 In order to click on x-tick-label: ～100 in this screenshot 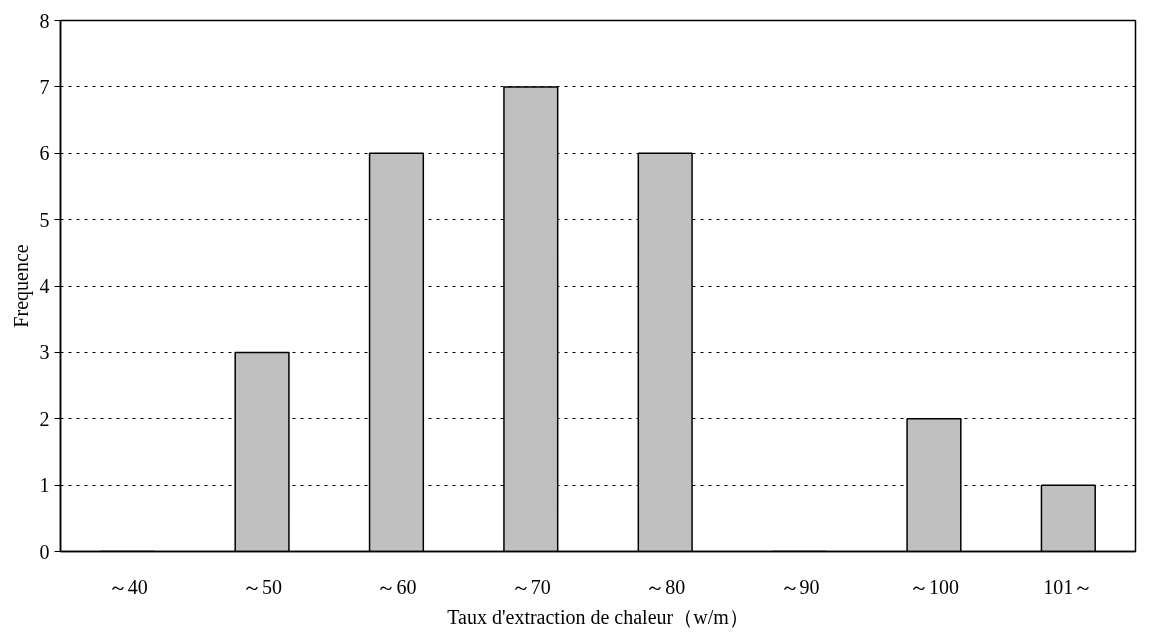, I will do `click(933, 586)`.